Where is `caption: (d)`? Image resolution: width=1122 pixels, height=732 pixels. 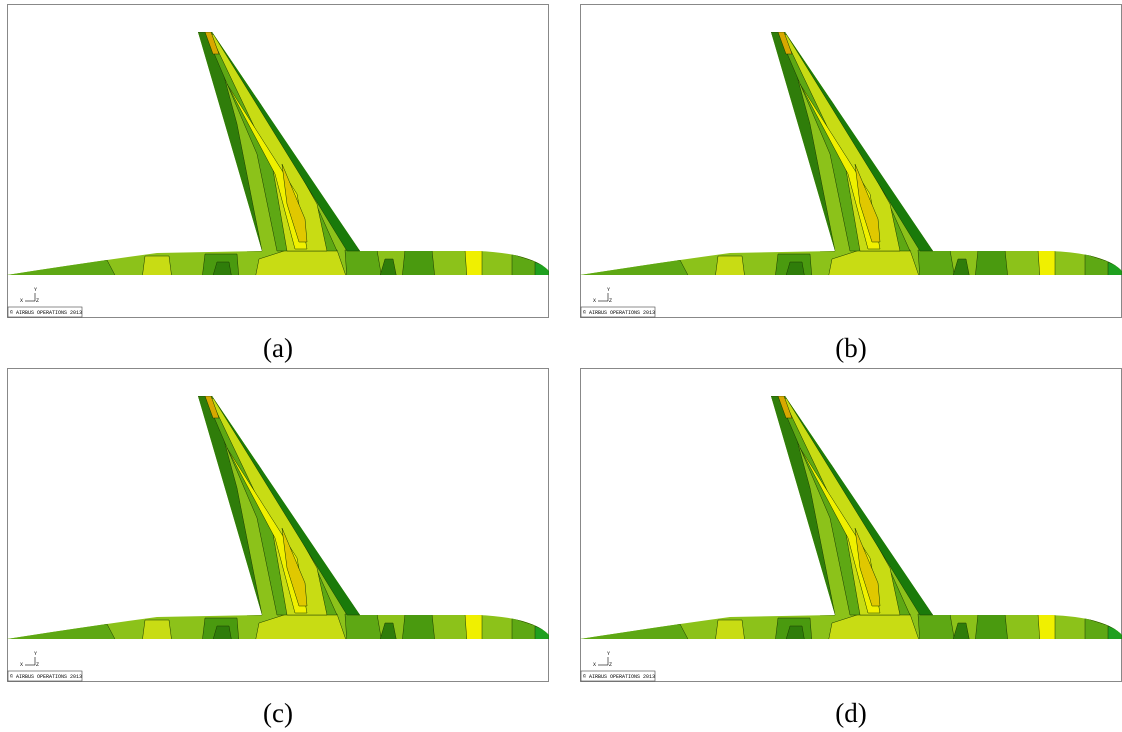 caption: (d) is located at coordinates (850, 713).